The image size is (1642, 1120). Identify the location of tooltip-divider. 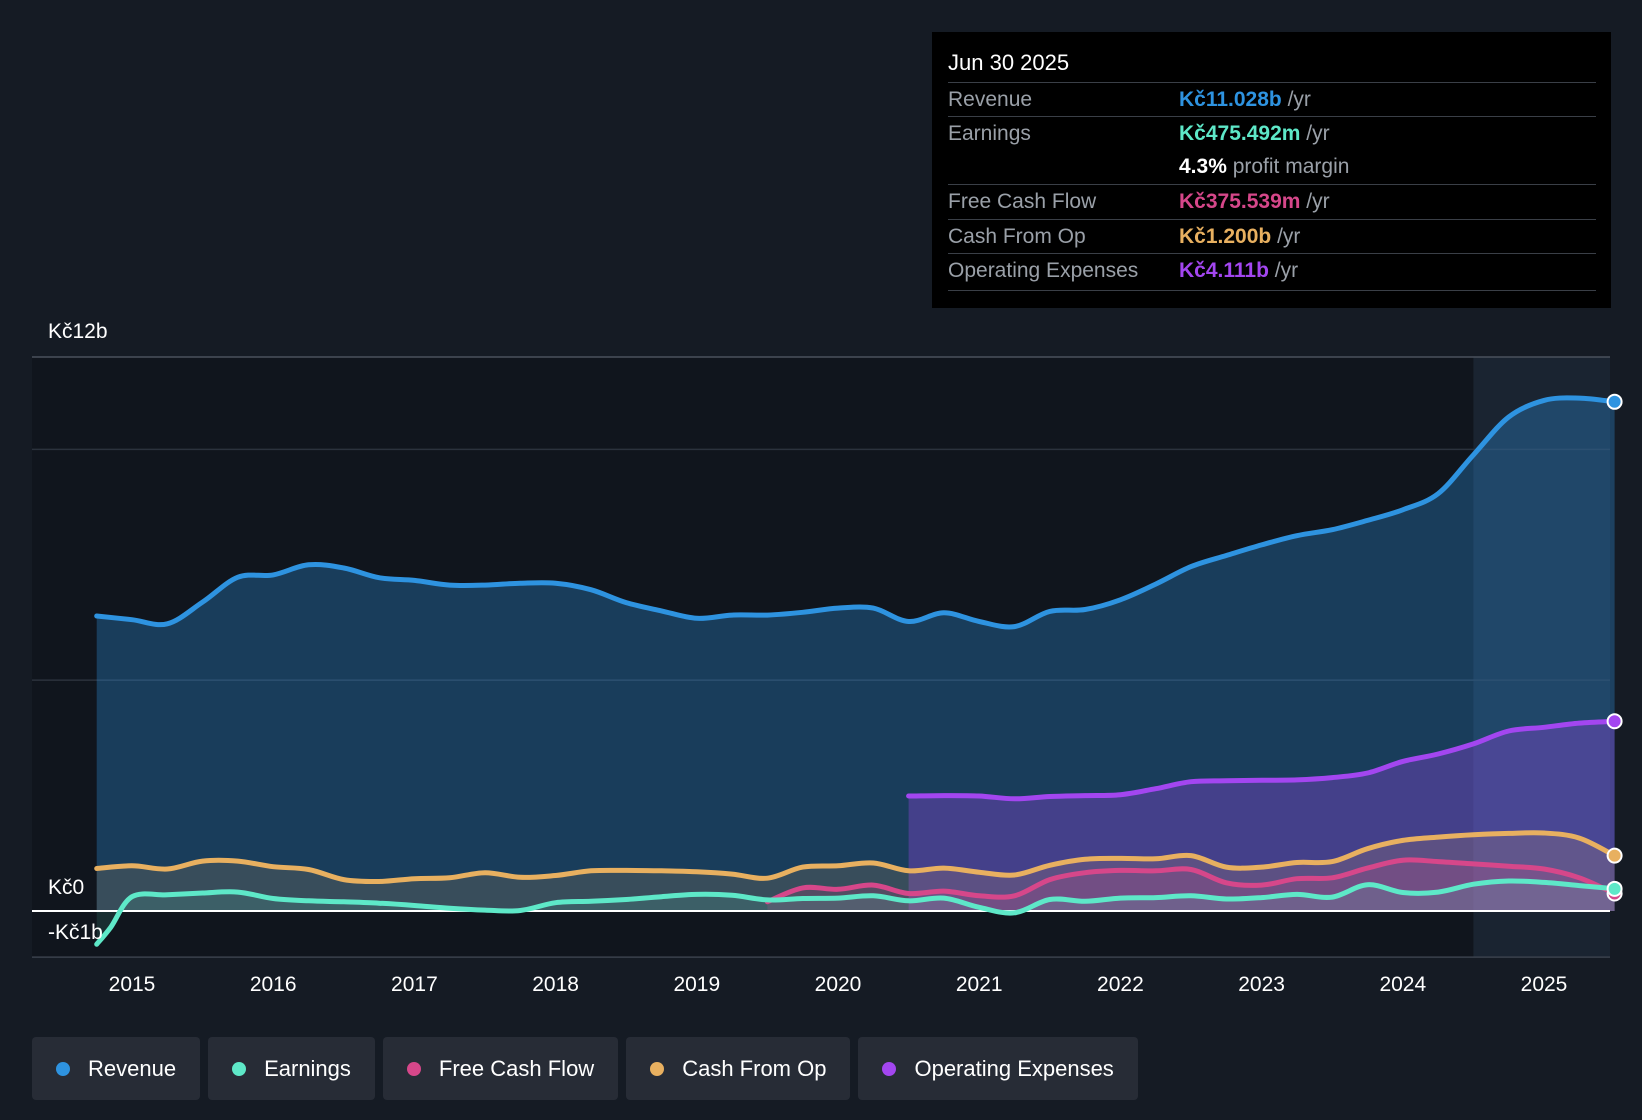
(1272, 290).